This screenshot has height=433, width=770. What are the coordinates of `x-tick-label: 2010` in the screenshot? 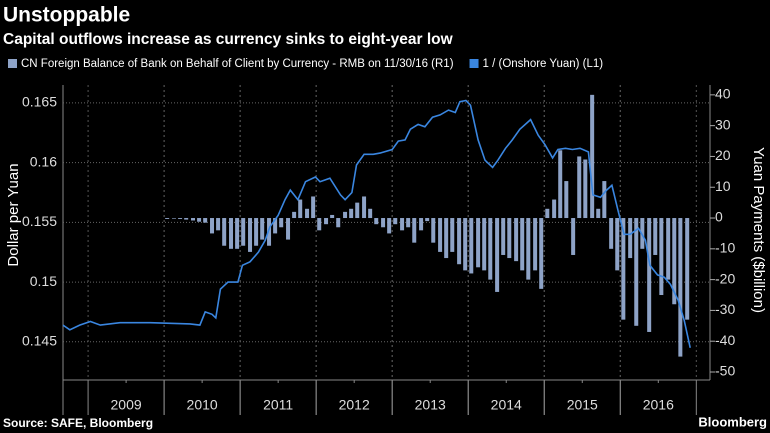 It's located at (202, 405).